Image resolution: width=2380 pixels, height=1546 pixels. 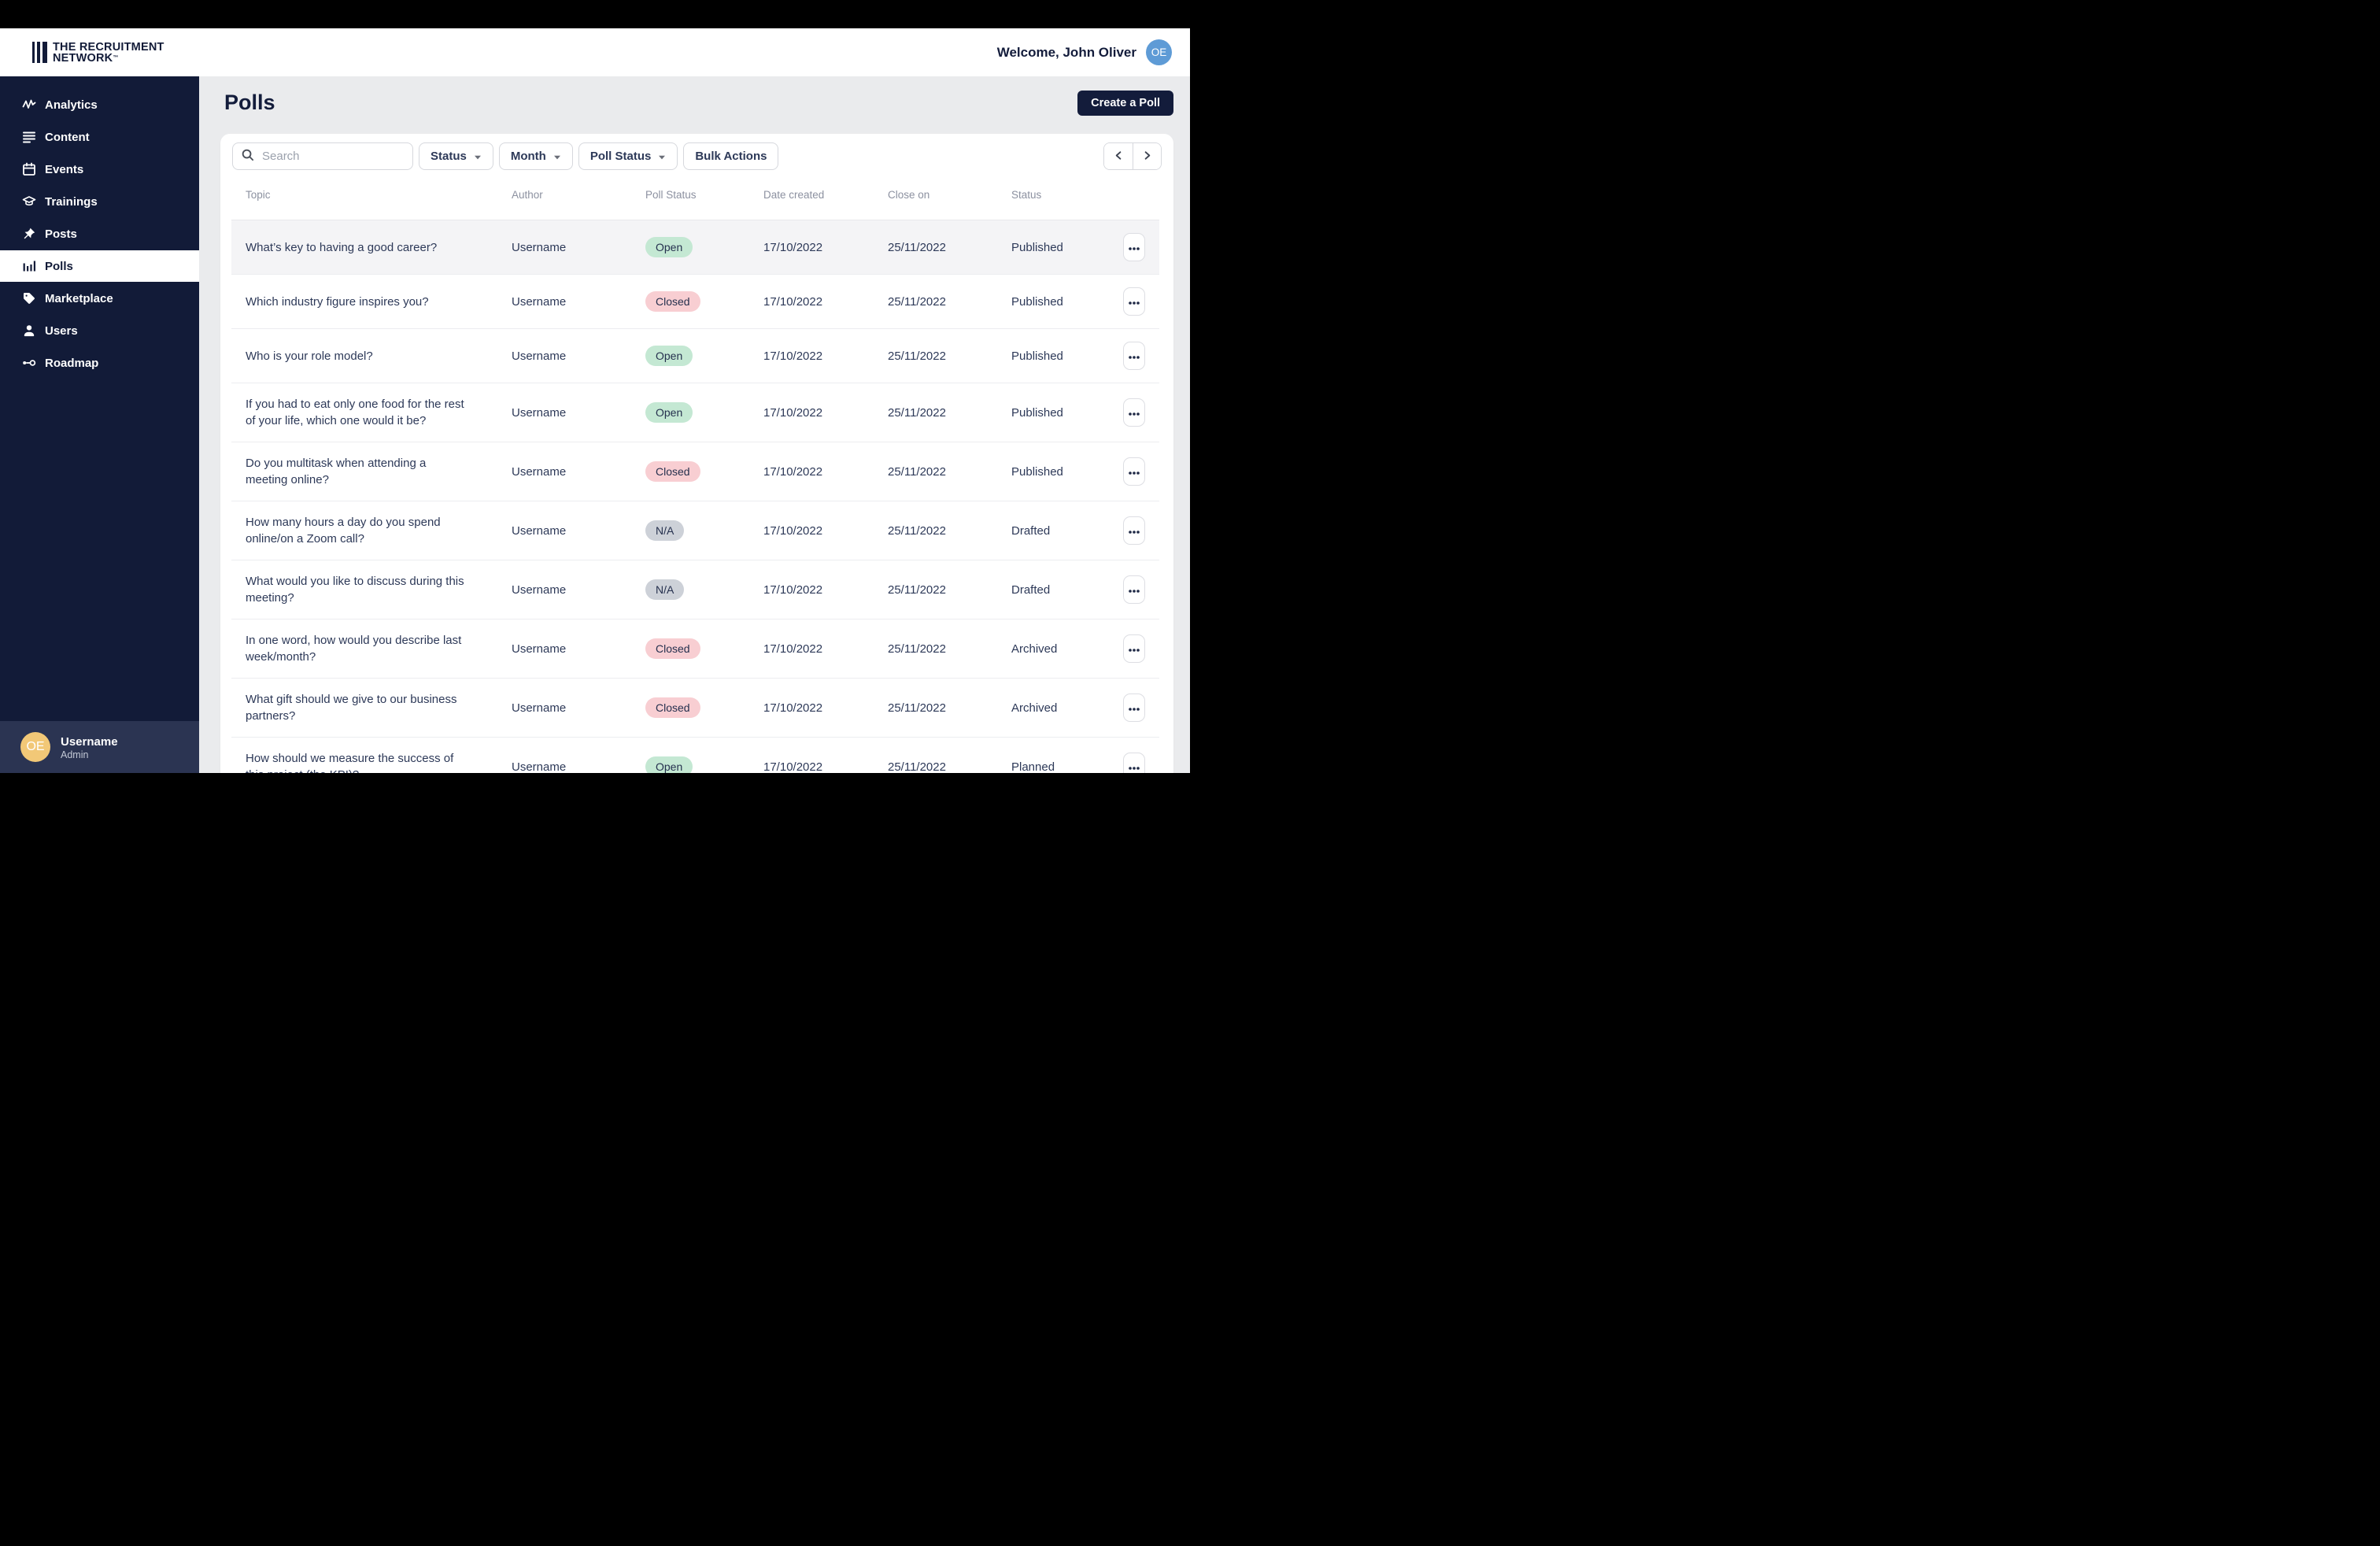 I want to click on sidebar-item-events: Events, so click(x=99, y=169).